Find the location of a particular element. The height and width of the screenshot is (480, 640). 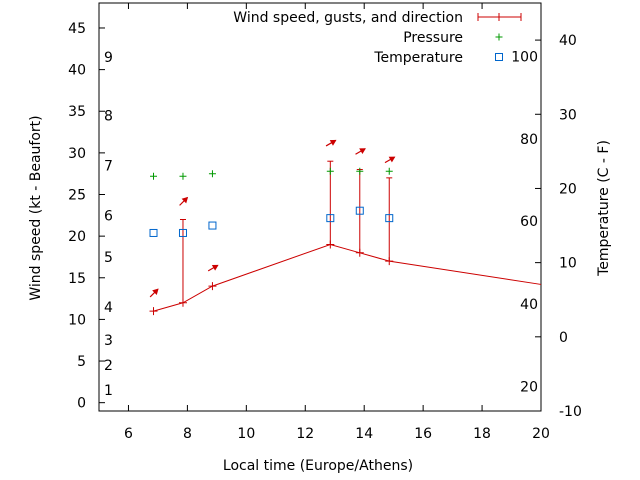

beaufort-label: 4 is located at coordinates (108, 308).